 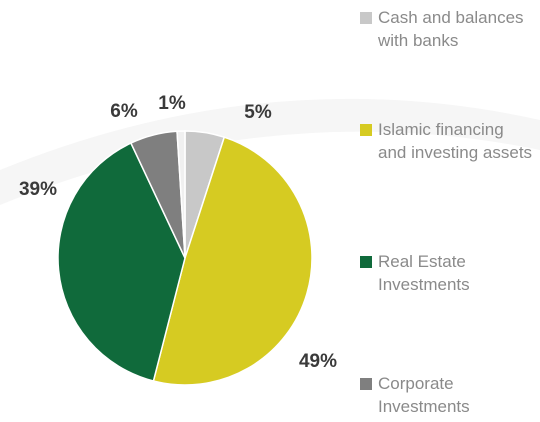 I want to click on legend-item: Cash and balances with banks, so click(x=447, y=29).